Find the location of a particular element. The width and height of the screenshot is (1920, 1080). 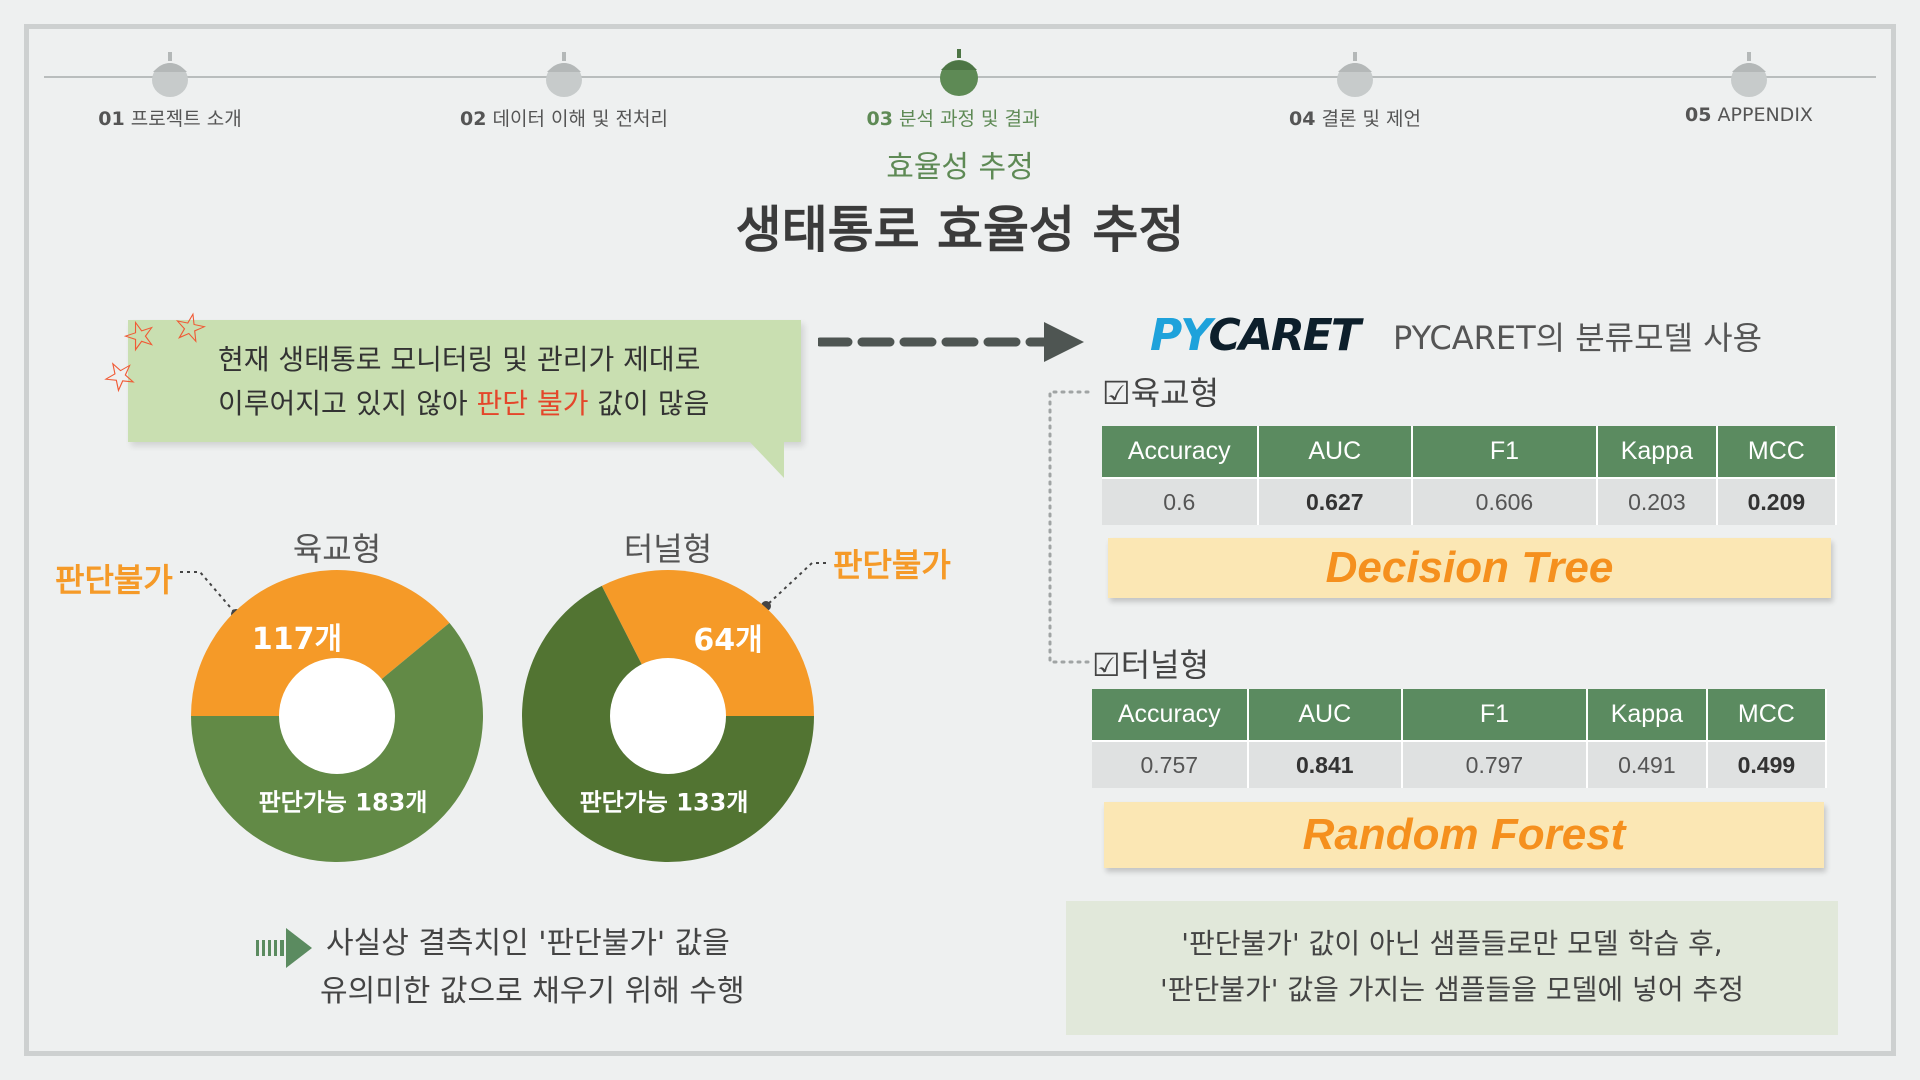

donut-slice-unknown is located at coordinates (320, 643).